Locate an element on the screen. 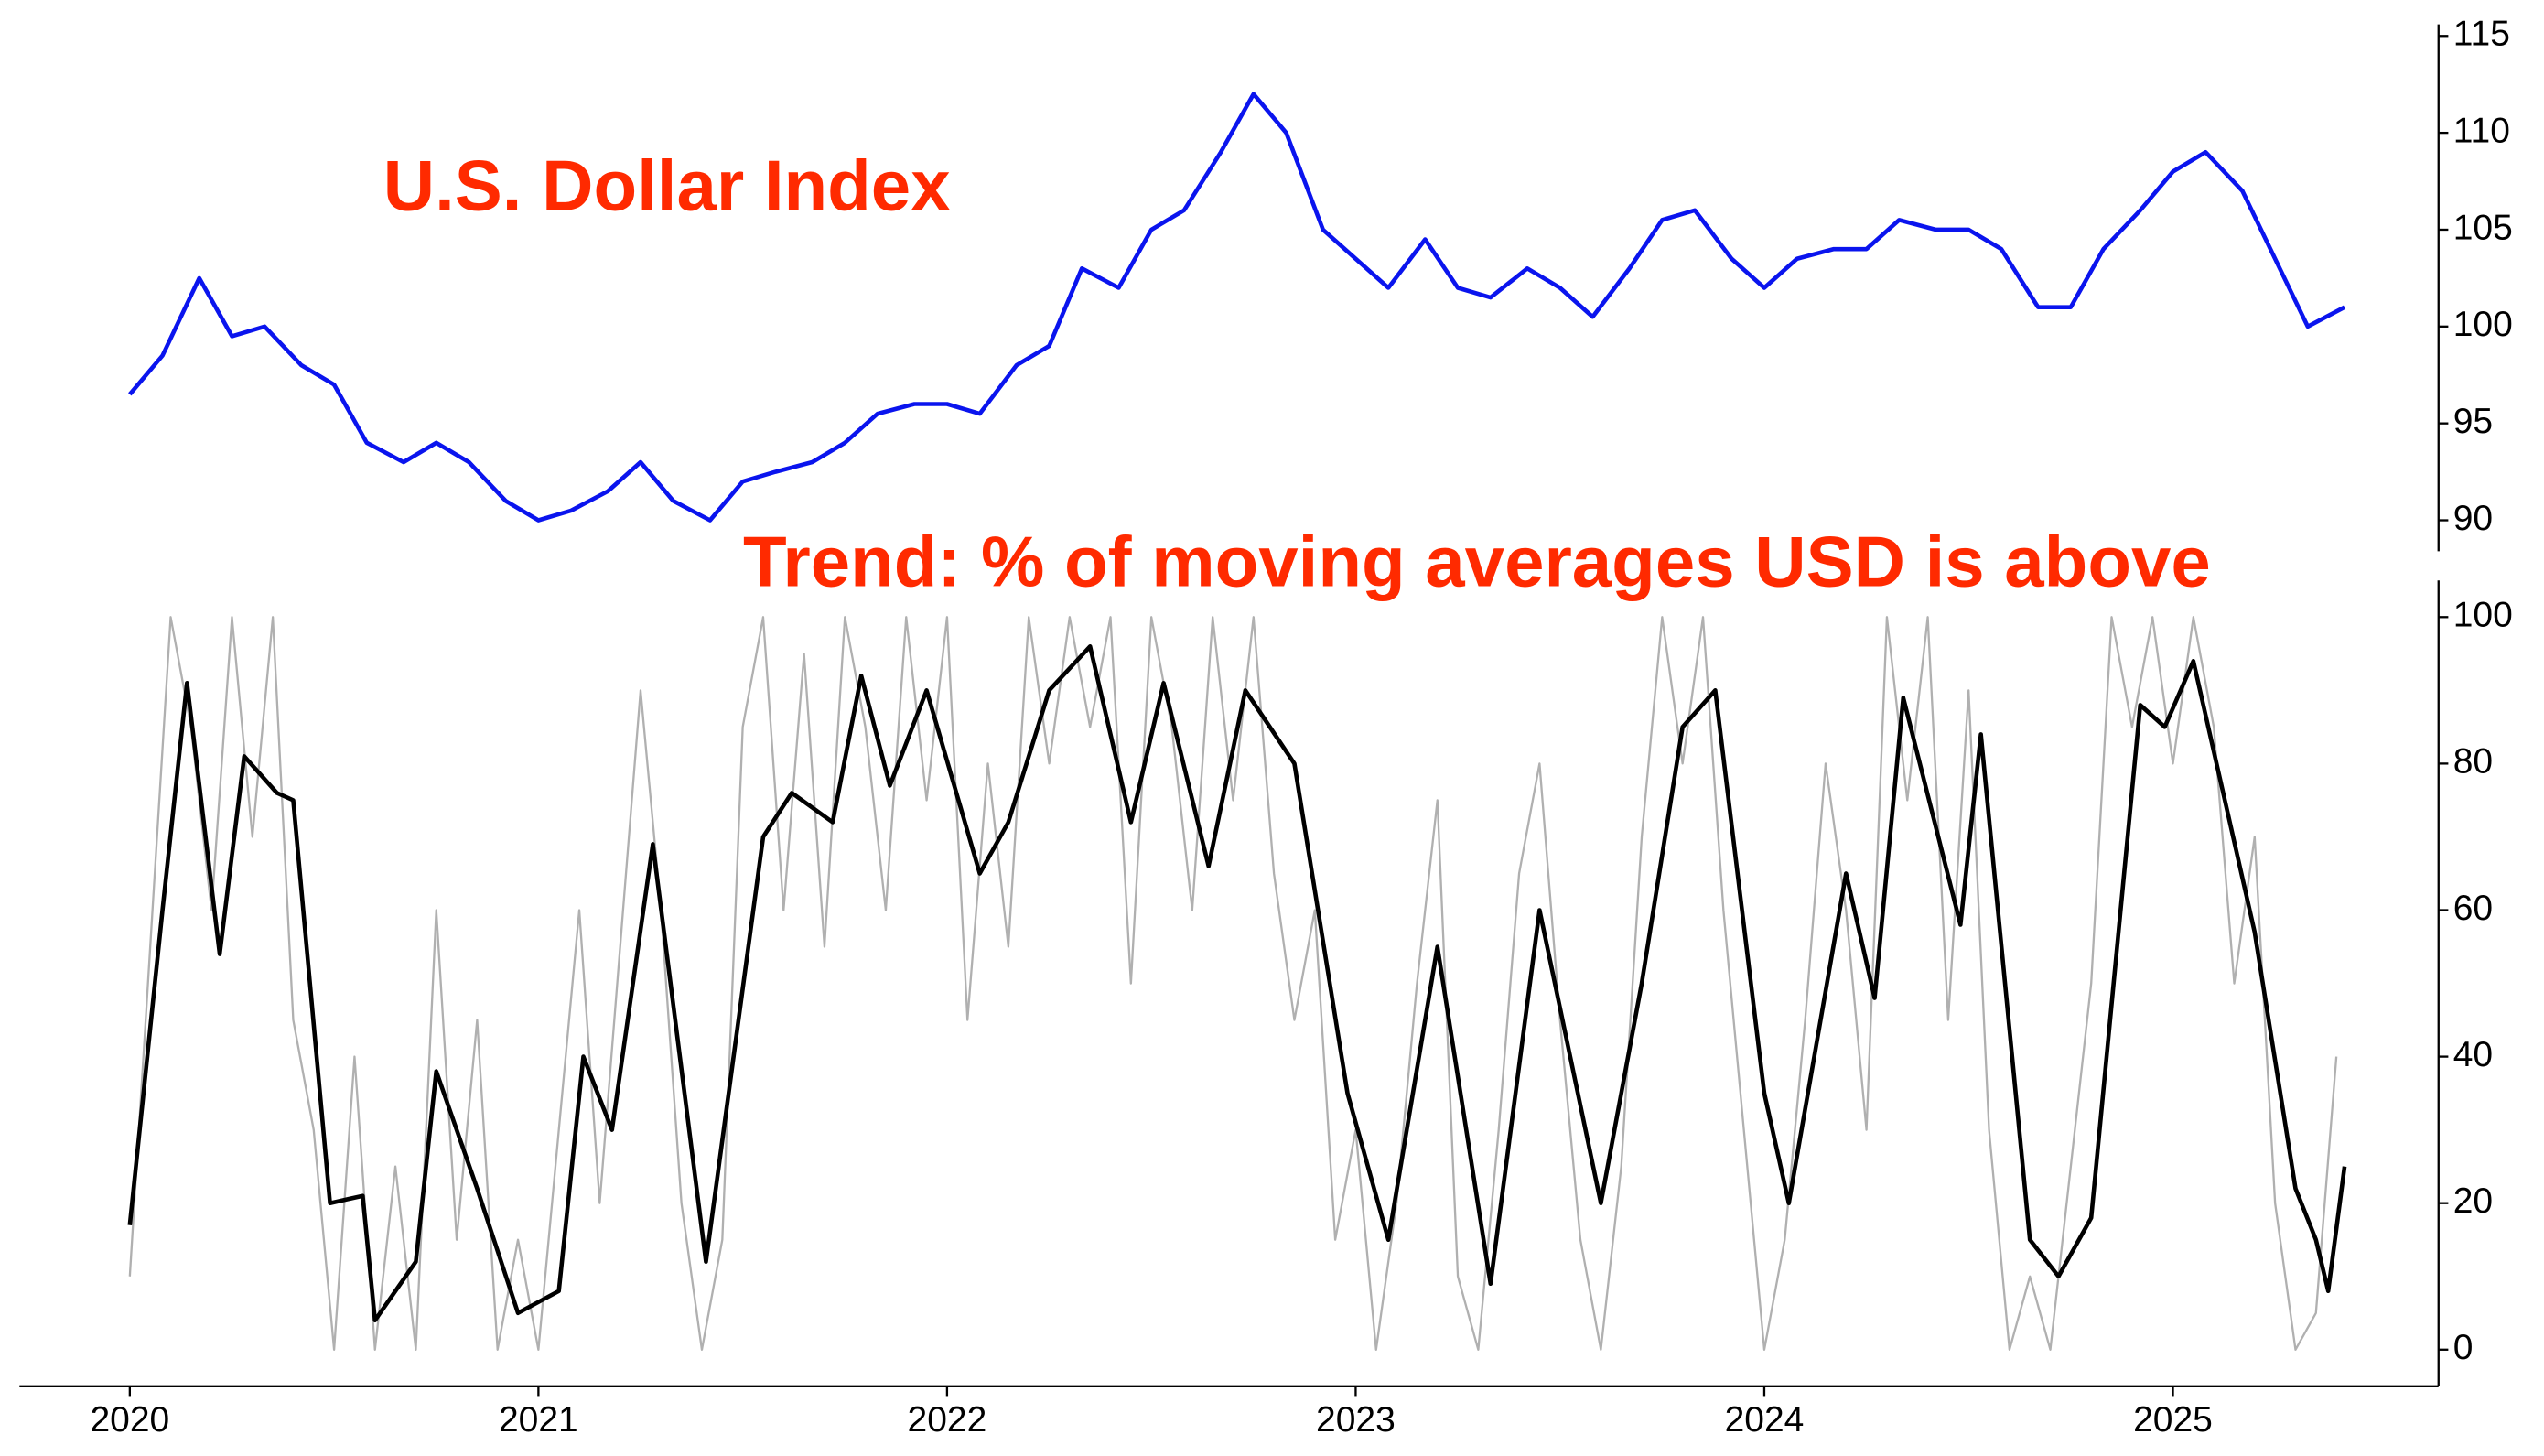 The image size is (2544, 1456). y-tick-label: 60 is located at coordinates (2473, 908).